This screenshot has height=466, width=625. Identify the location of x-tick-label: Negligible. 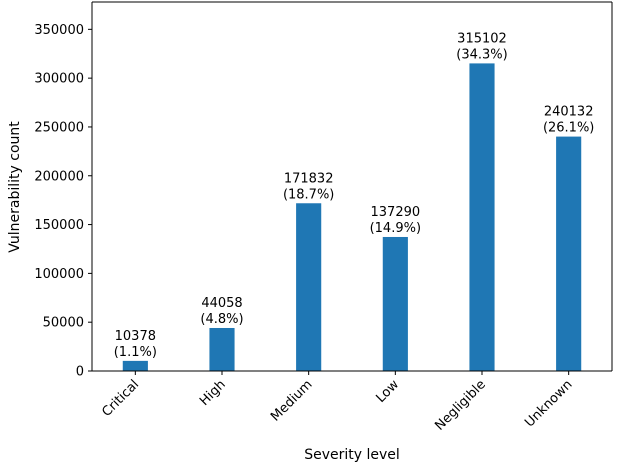
(460, 405).